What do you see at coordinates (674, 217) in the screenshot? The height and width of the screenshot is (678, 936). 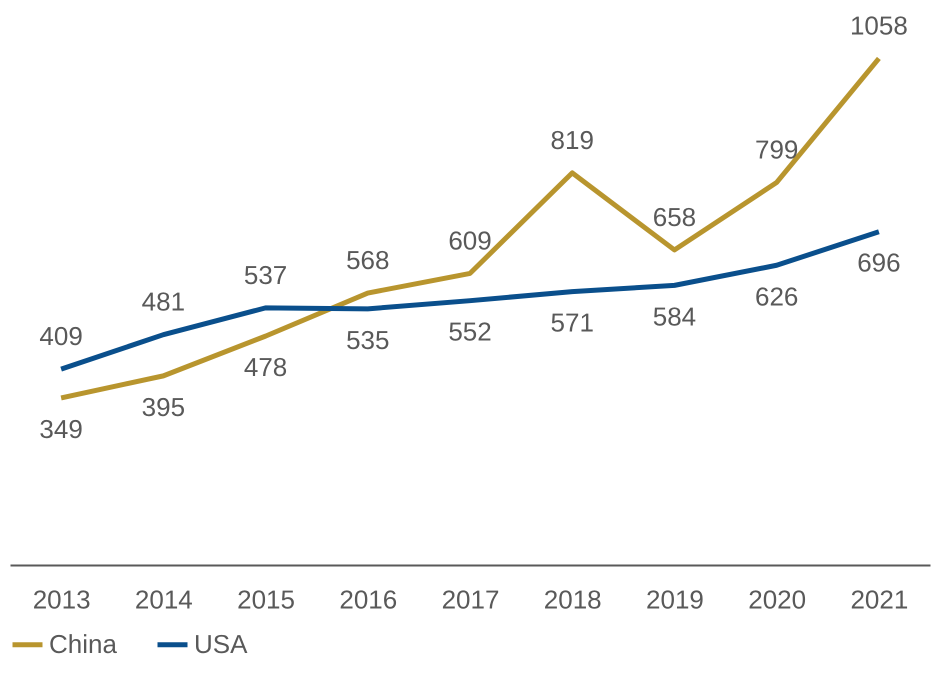 I see `data-label: 658` at bounding box center [674, 217].